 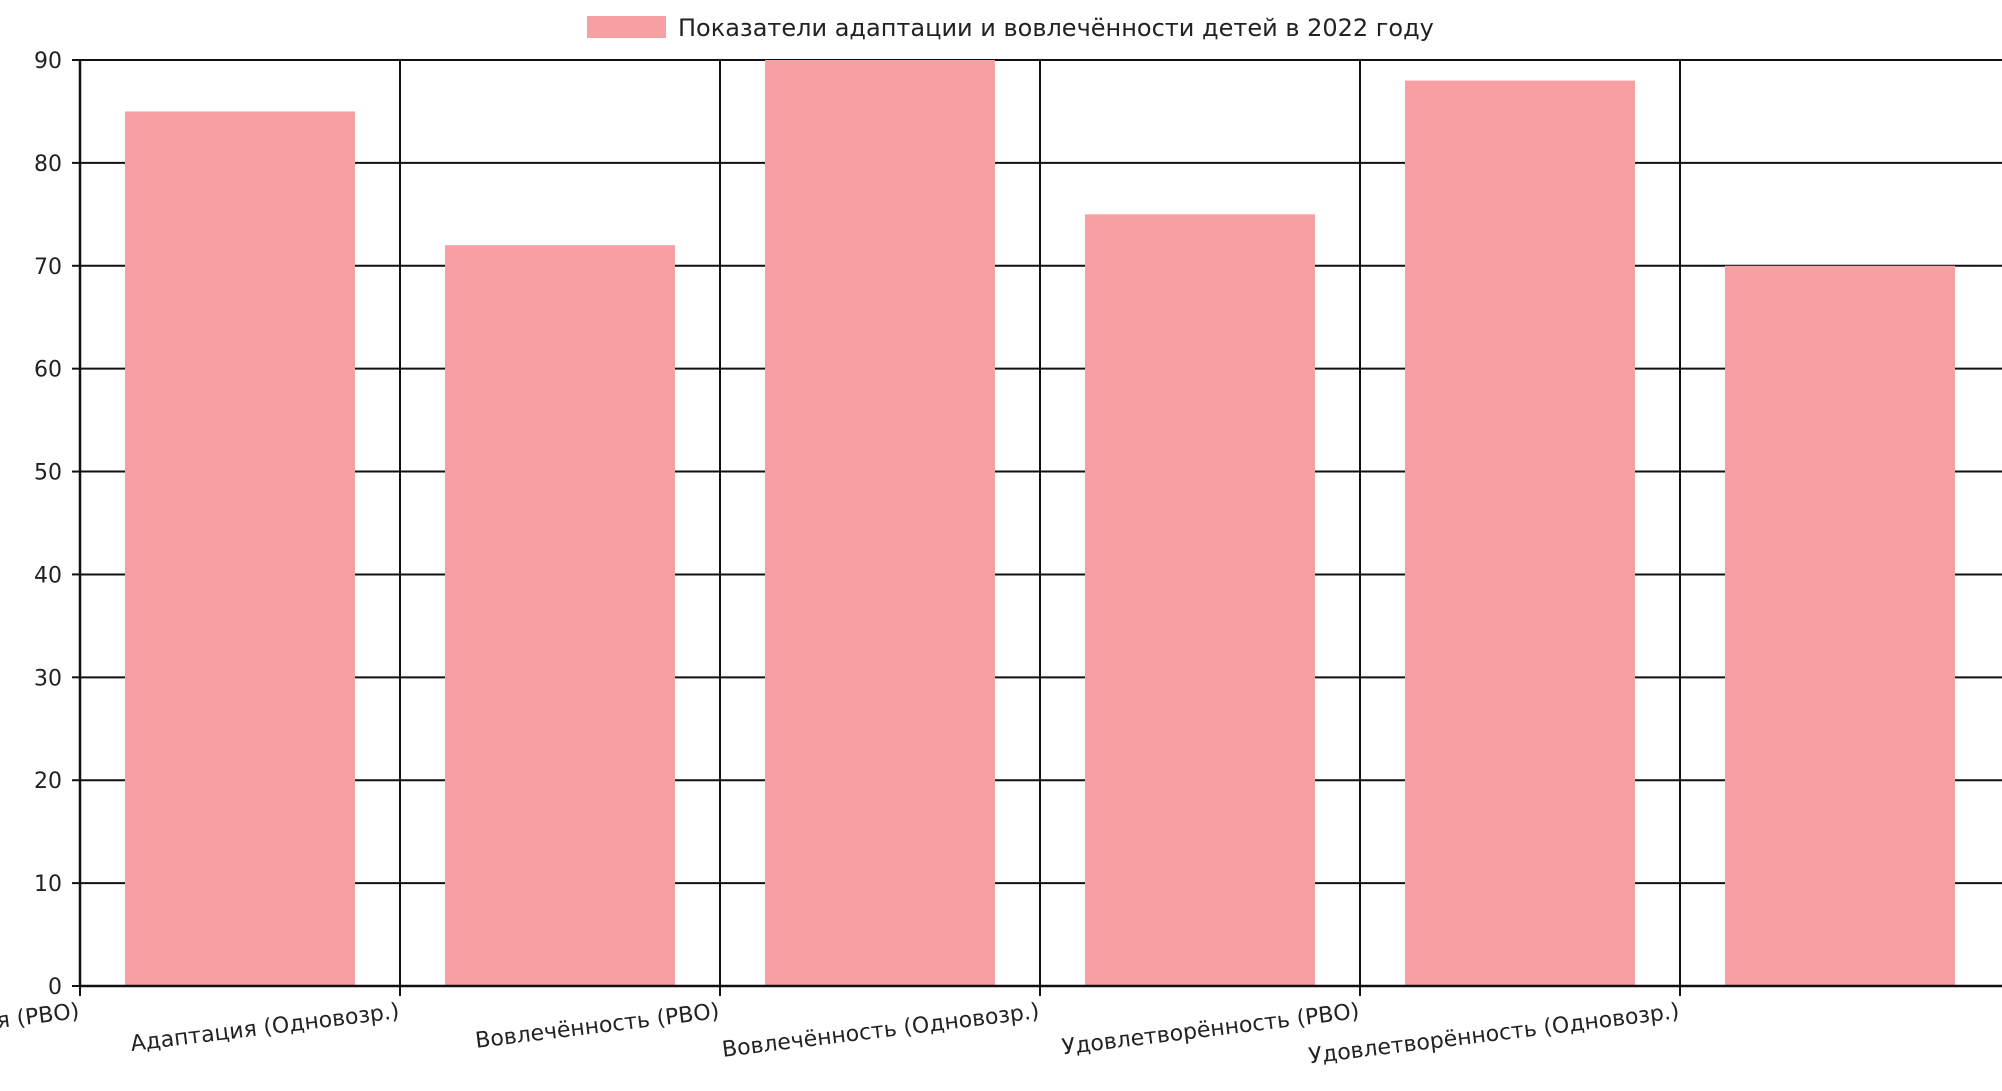 What do you see at coordinates (48, 61) in the screenshot?
I see `y-tick-label: 90` at bounding box center [48, 61].